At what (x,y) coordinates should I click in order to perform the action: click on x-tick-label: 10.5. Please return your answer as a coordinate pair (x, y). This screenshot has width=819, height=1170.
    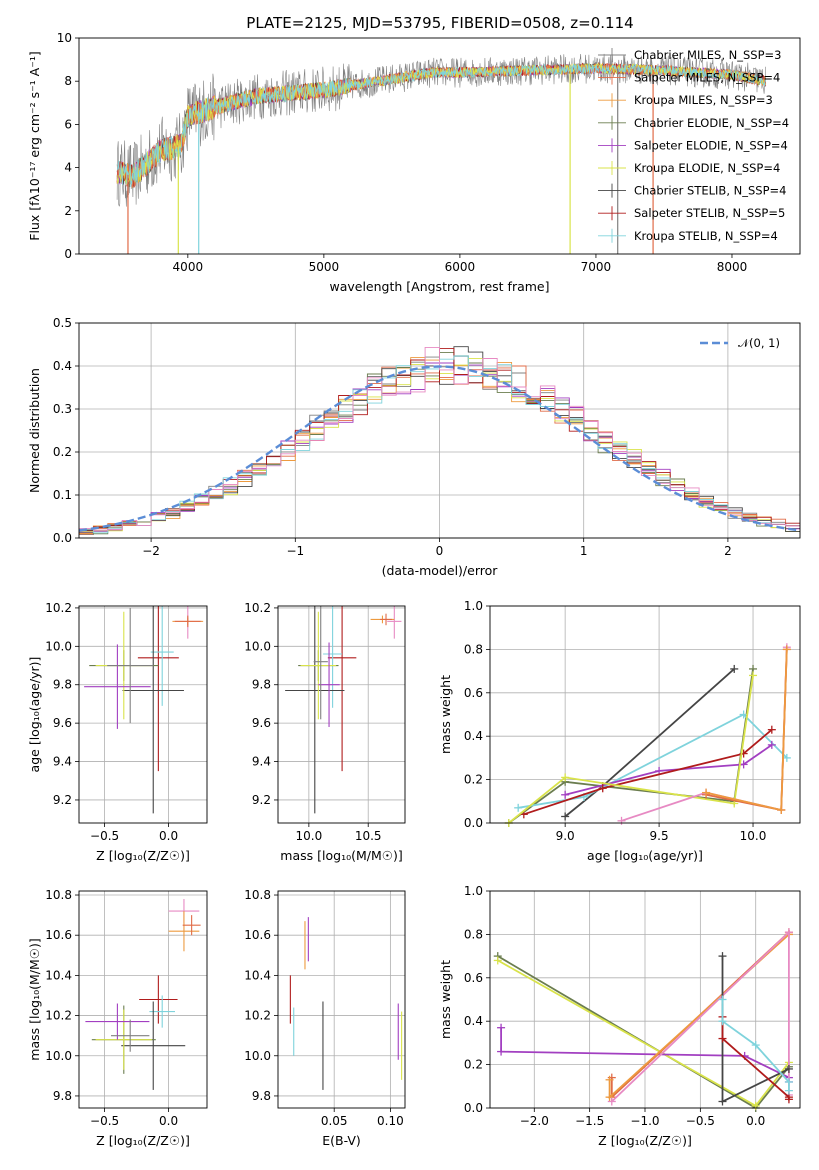
    Looking at the image, I should click on (368, 836).